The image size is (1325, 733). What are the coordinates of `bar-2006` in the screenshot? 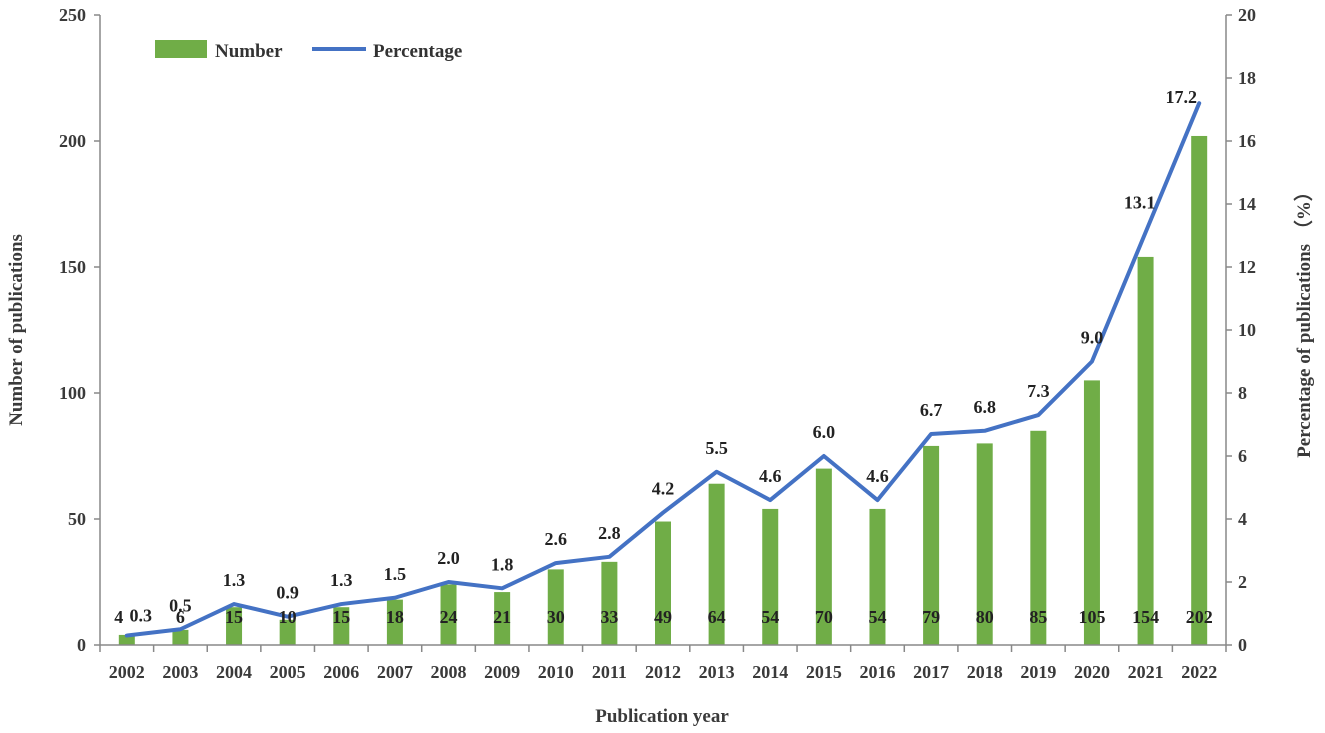 It's located at (341, 626).